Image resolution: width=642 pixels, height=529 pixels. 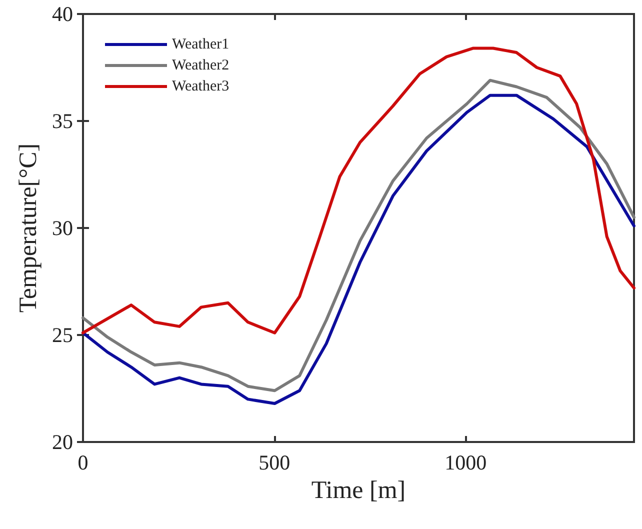 I want to click on legend-label: Weather3, so click(x=201, y=86).